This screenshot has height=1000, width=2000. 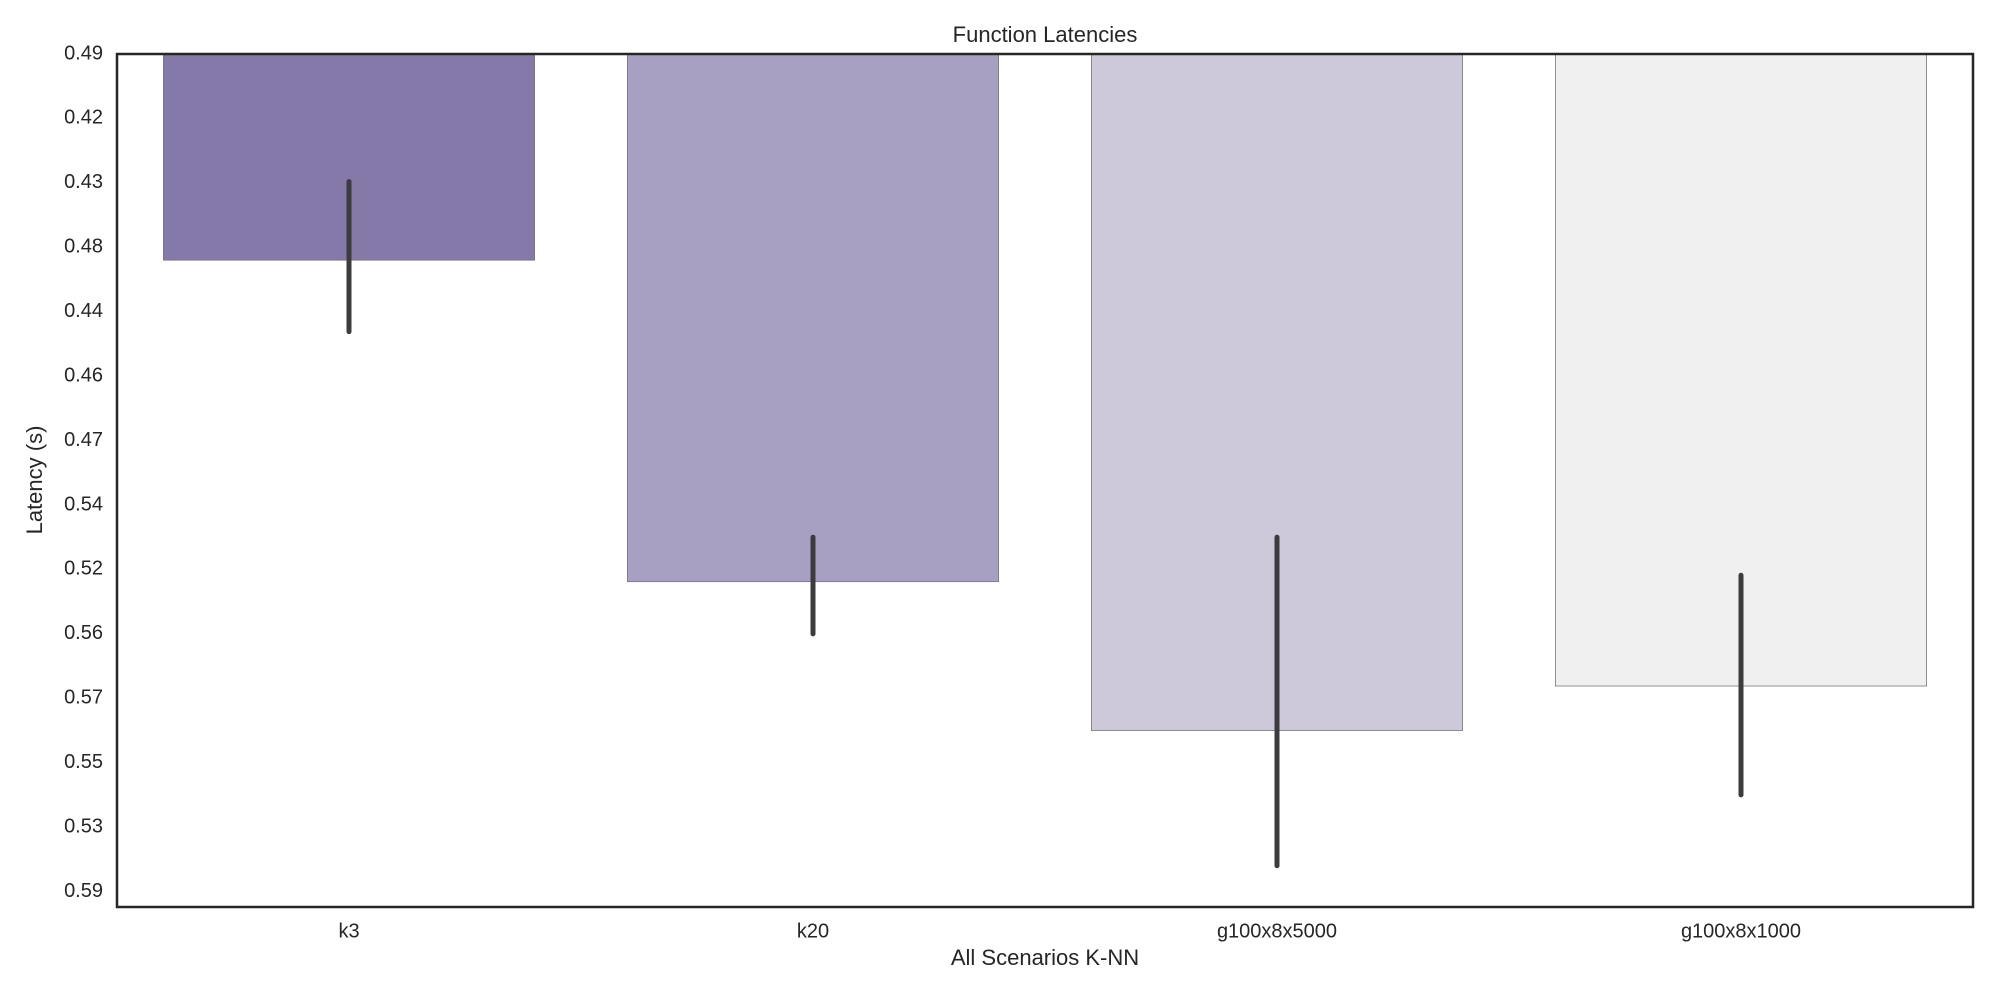 I want to click on y-tick-label: 0.59, so click(x=83, y=891).